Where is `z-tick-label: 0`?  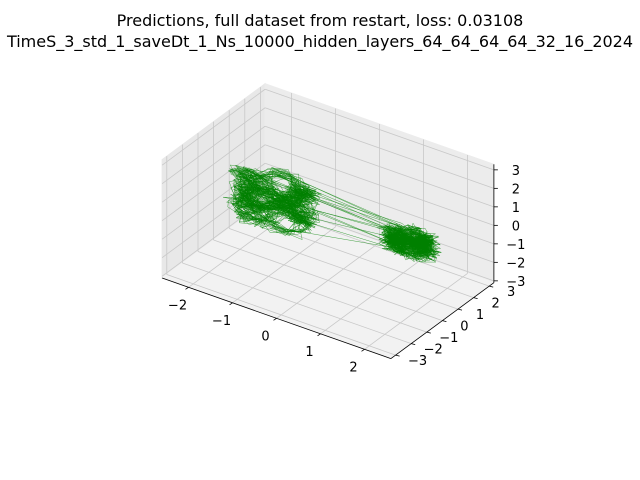
z-tick-label: 0 is located at coordinates (516, 226).